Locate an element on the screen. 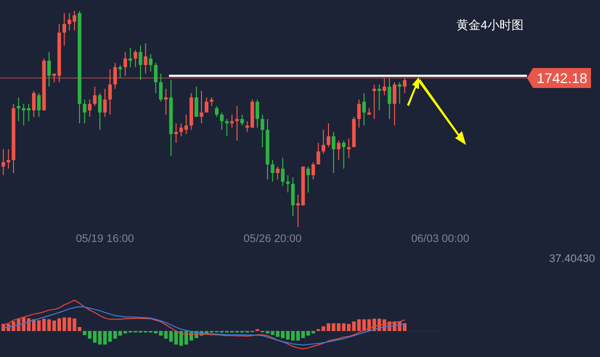  text: 1742.18 is located at coordinates (562, 78).